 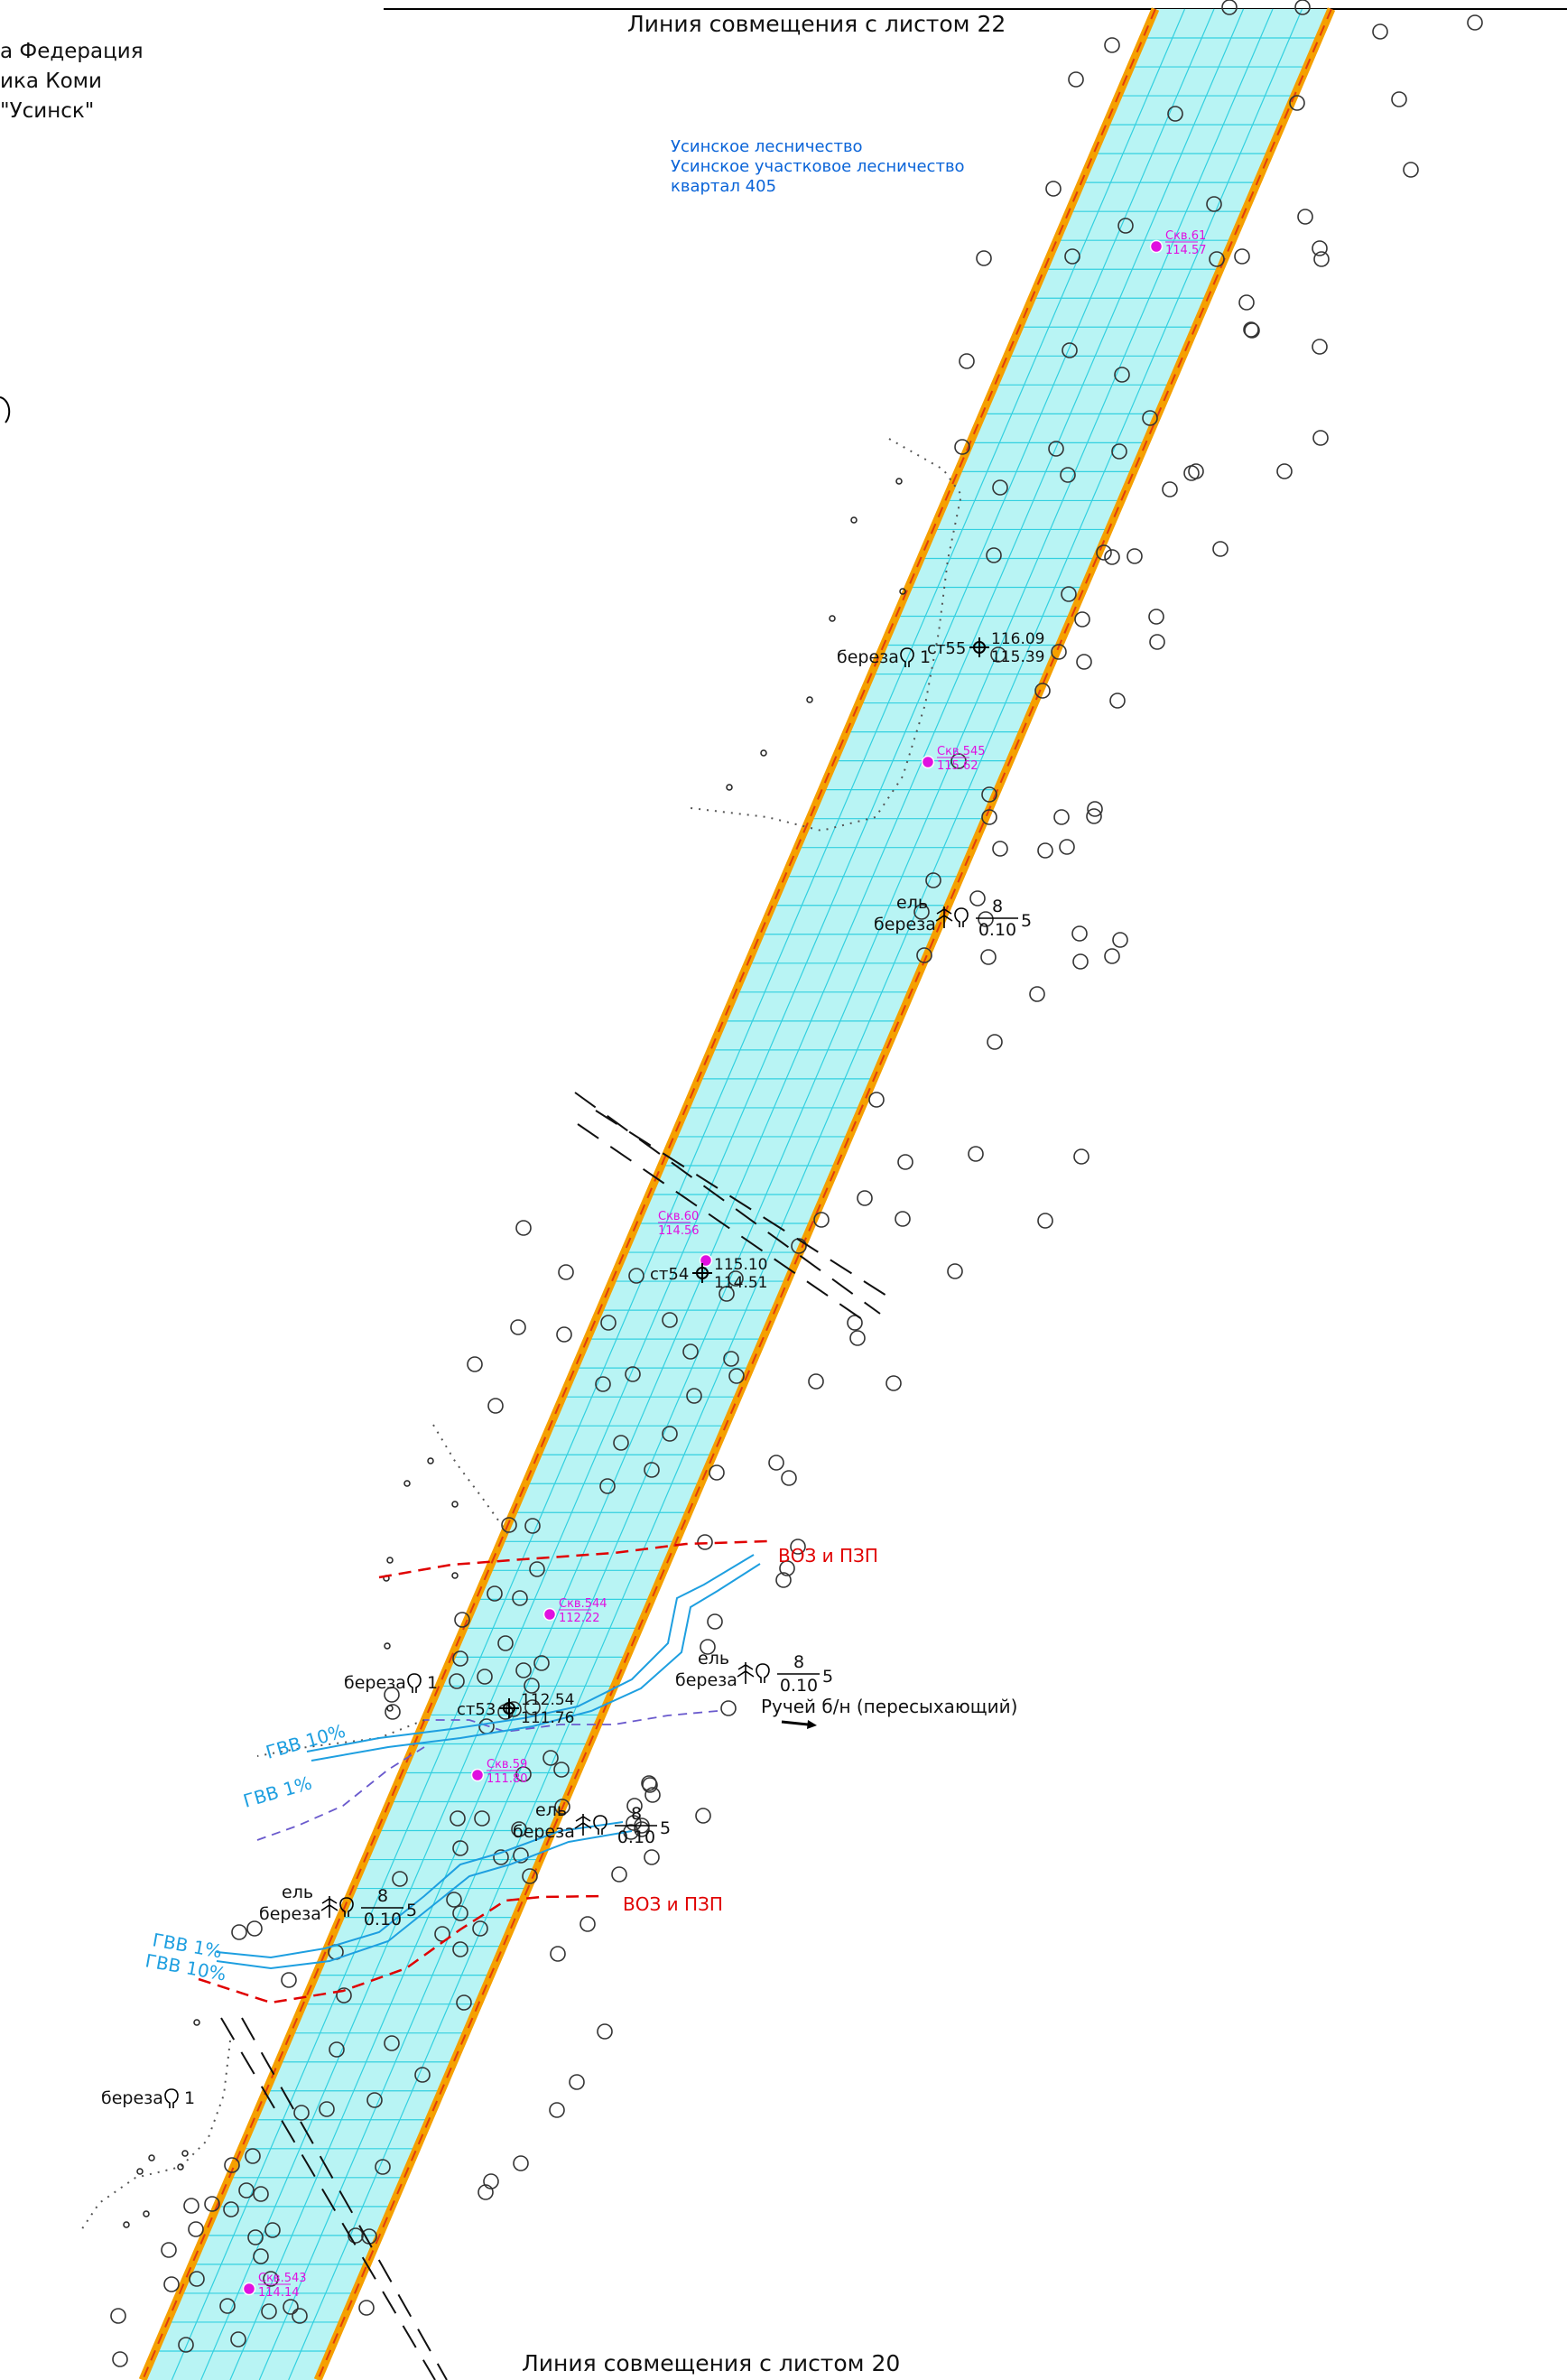 I want to click on flood-lines, so click(x=488, y=1762).